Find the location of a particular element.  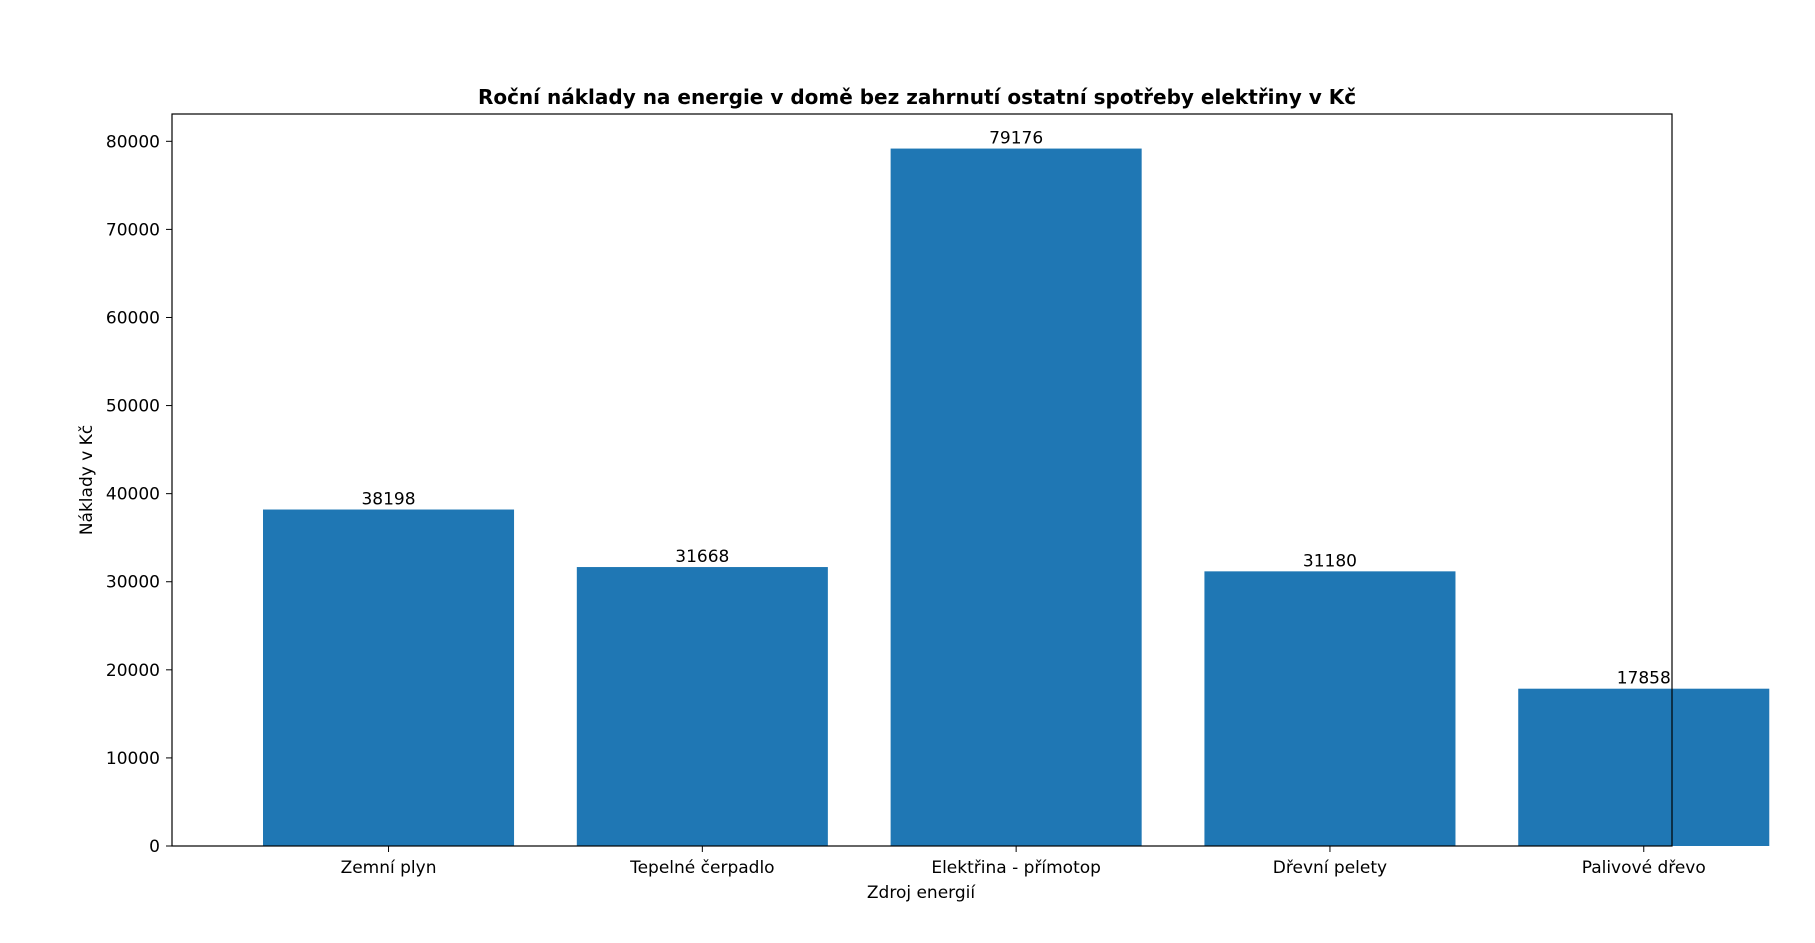

bar-value-label: 17858 is located at coordinates (1644, 679).